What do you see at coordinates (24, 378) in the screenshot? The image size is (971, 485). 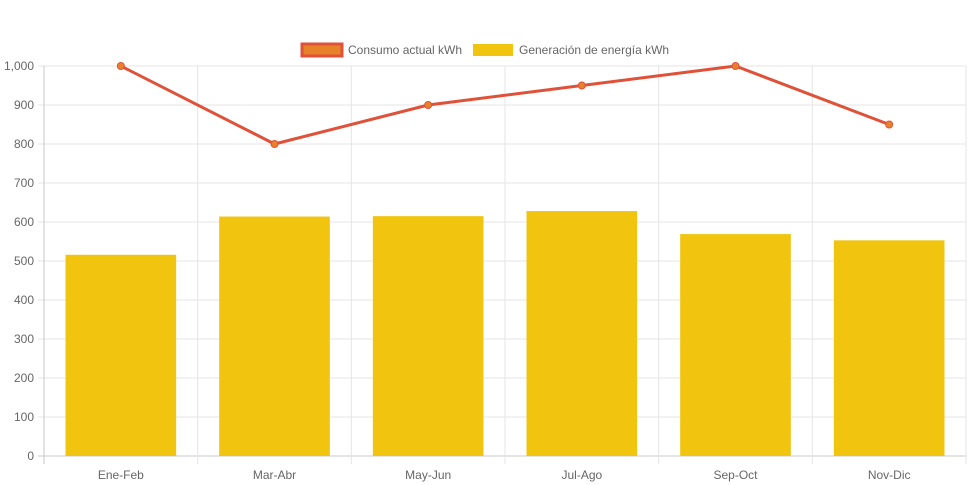 I see `y-tick-label: 200` at bounding box center [24, 378].